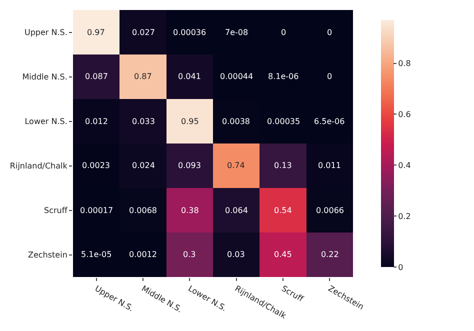 This screenshot has width=474, height=331. What do you see at coordinates (401, 267) in the screenshot?
I see `color-bar-label: 0` at bounding box center [401, 267].